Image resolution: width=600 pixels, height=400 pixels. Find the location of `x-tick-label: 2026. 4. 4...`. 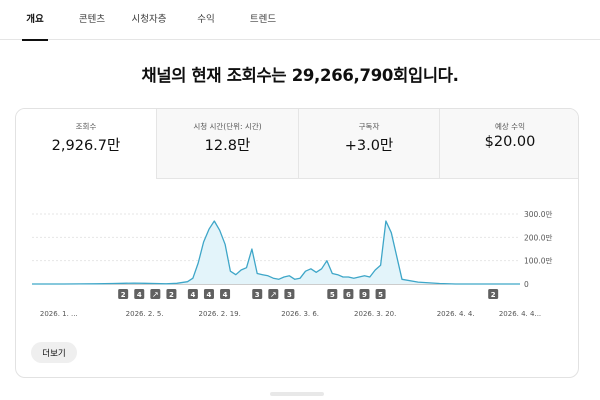

x-tick-label: 2026. 4. 4... is located at coordinates (520, 314).